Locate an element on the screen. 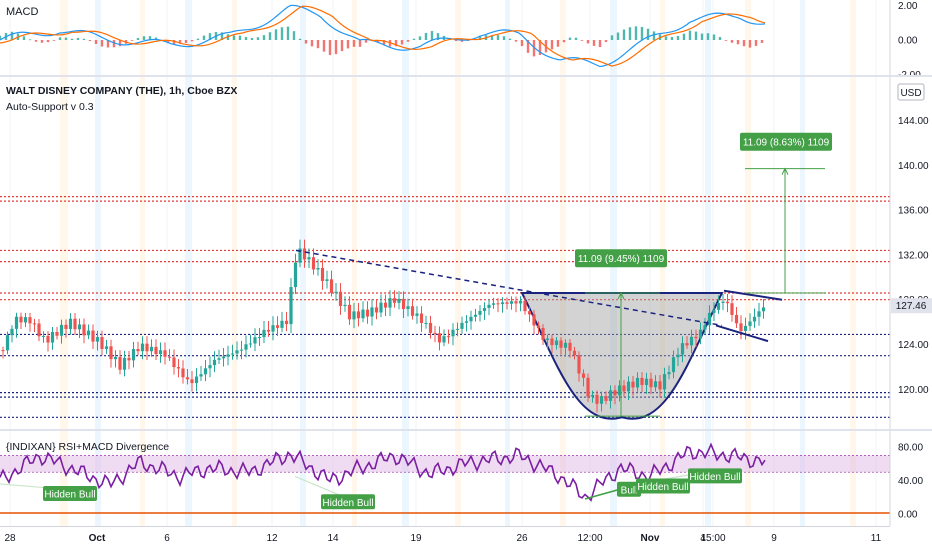 Image resolution: width=932 pixels, height=550 pixels. svg-text: Bull is located at coordinates (629, 490).